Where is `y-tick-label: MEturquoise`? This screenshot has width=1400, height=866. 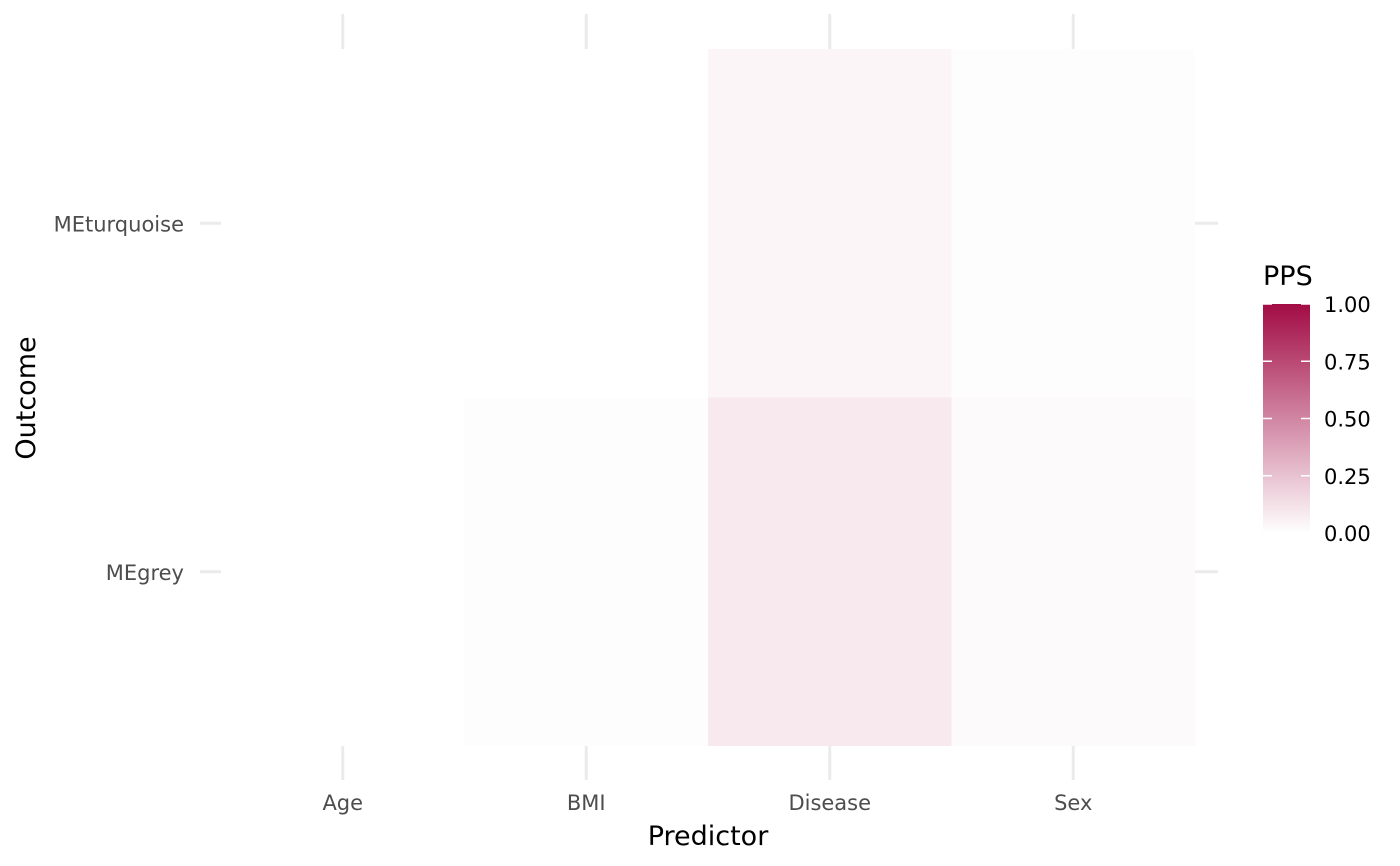
y-tick-label: MEturquoise is located at coordinates (119, 224).